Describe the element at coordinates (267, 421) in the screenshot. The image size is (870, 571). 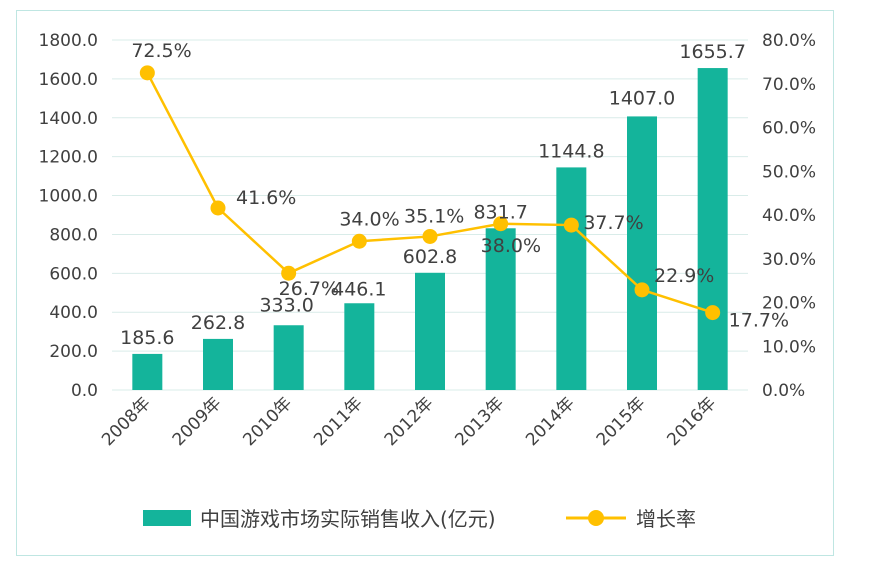
I see `x-tick-label: 2010年` at that location.